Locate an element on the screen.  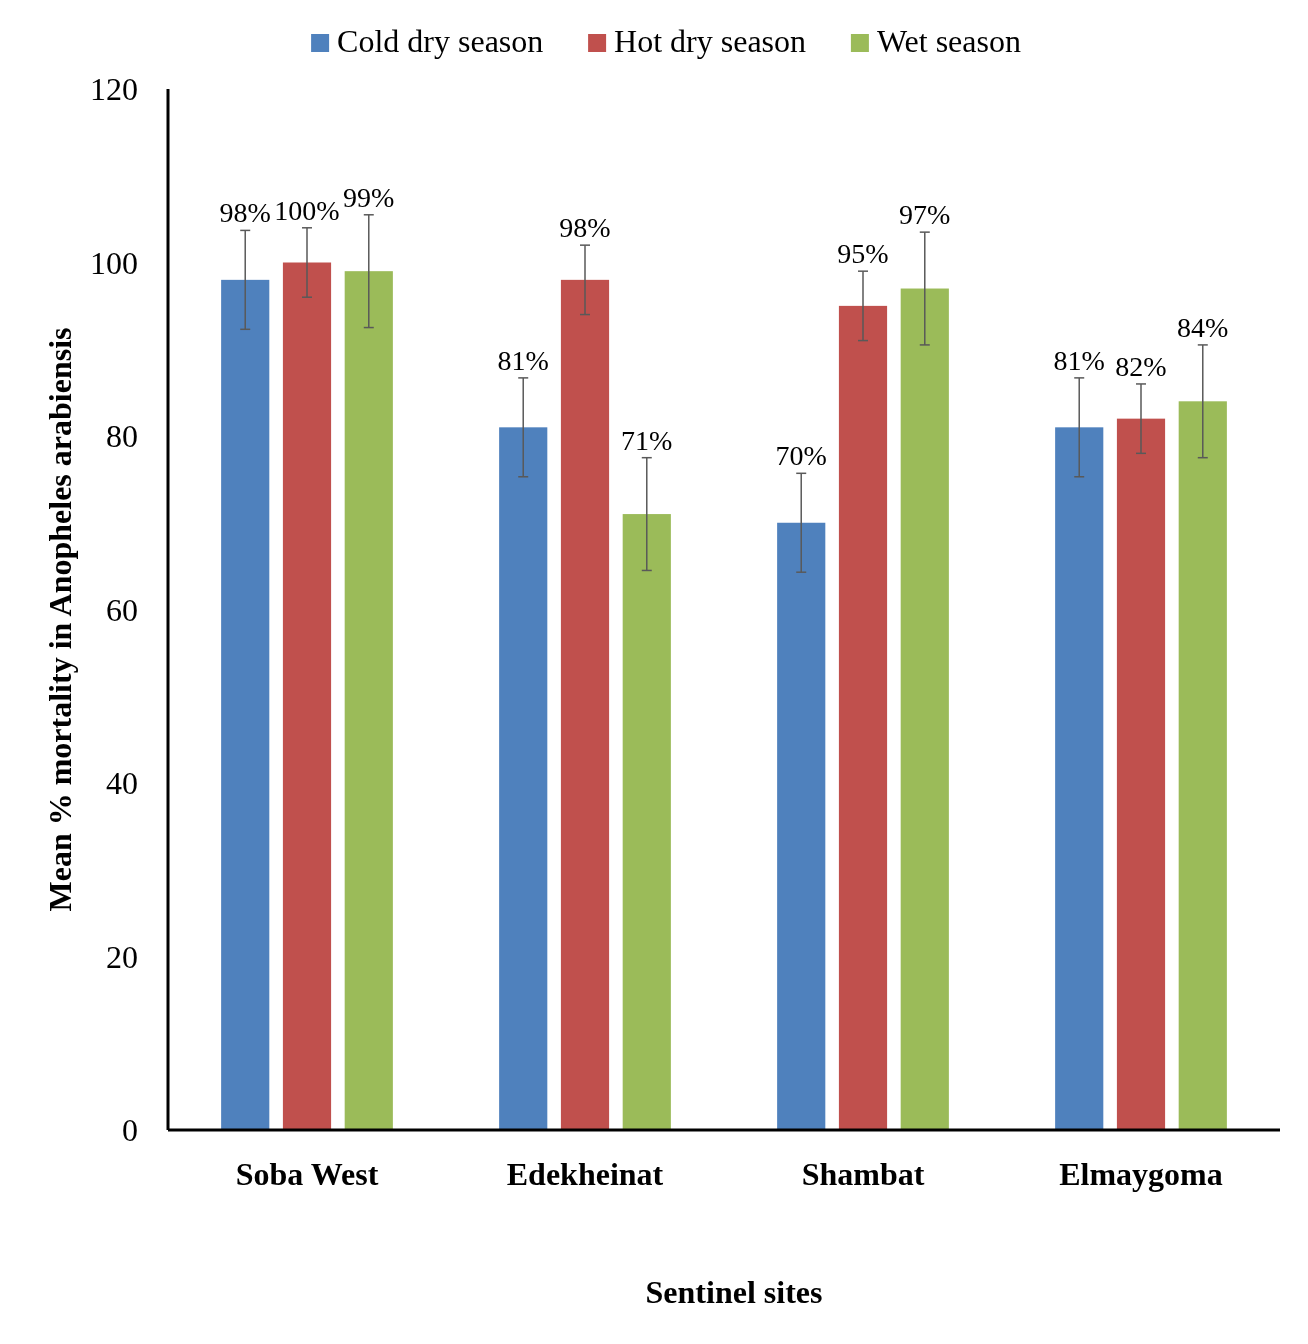
data-label: 84% is located at coordinates (1203, 327).